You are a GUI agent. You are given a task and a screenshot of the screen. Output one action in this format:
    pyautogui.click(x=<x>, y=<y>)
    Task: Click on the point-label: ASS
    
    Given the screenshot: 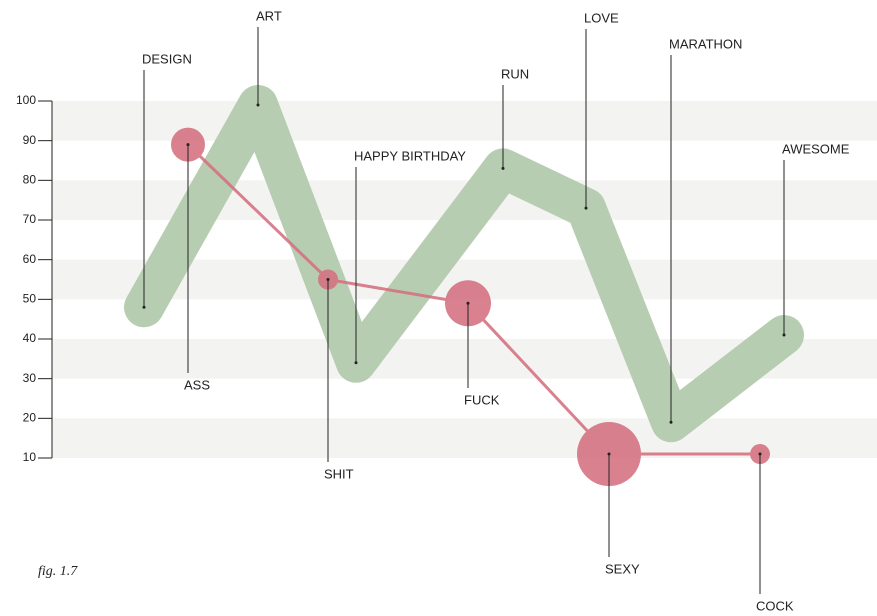 What is the action you would take?
    pyautogui.click(x=197, y=384)
    